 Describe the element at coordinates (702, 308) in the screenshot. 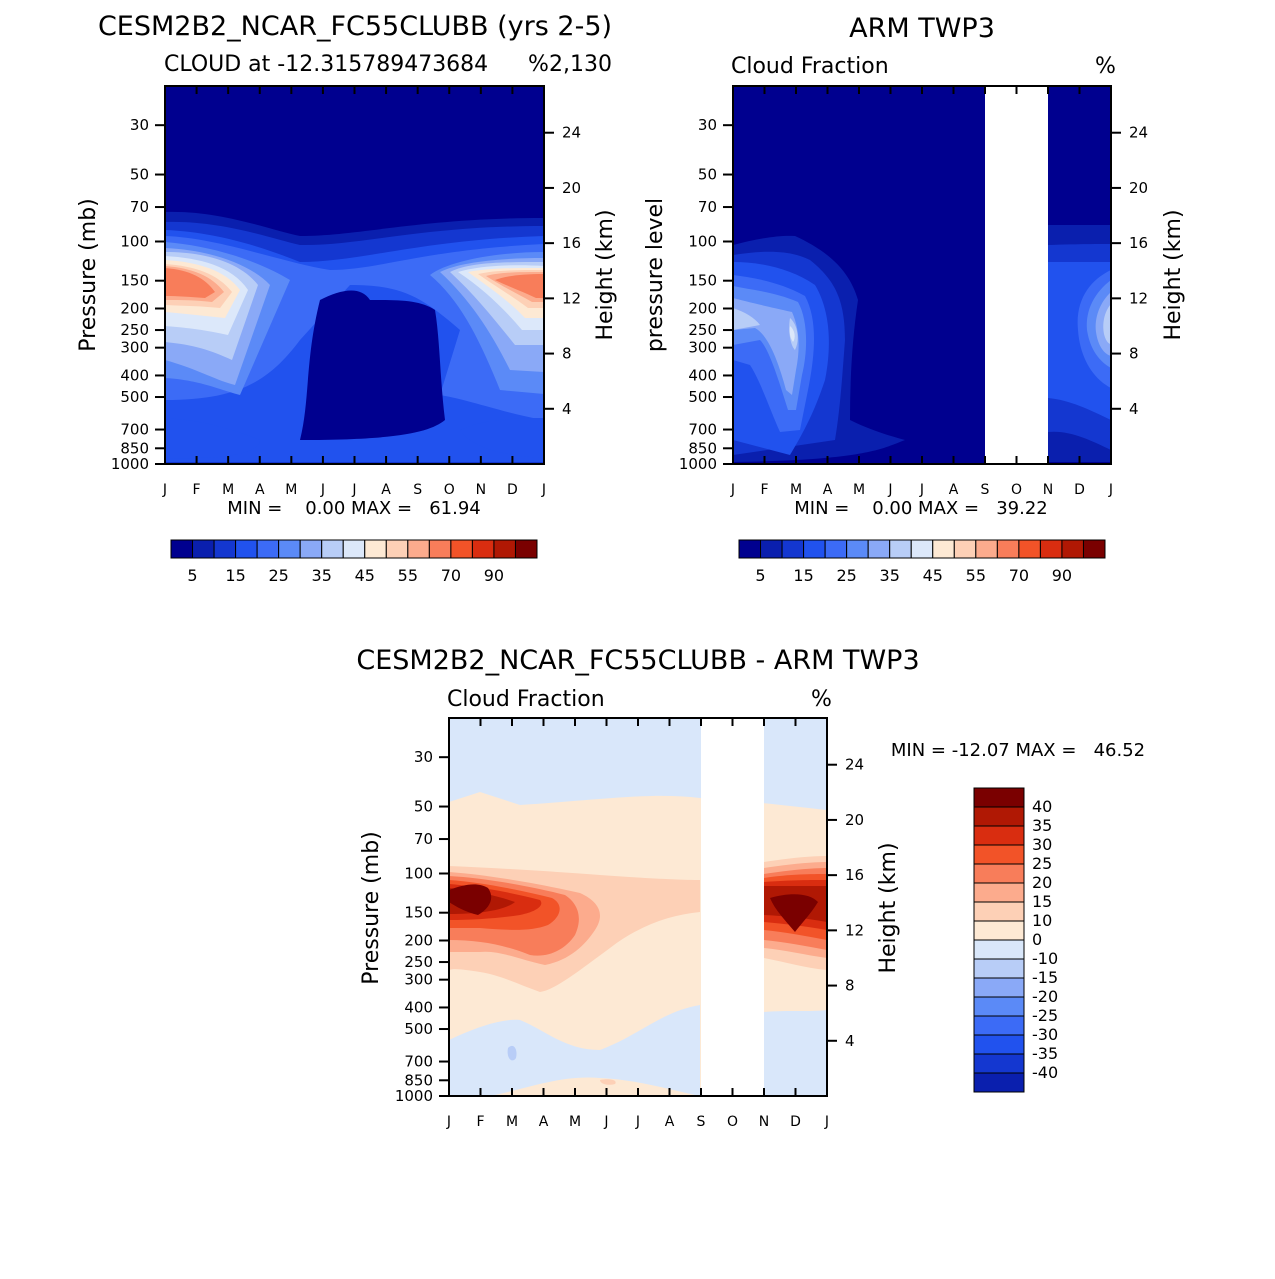

I see `pressure-label: 200` at that location.